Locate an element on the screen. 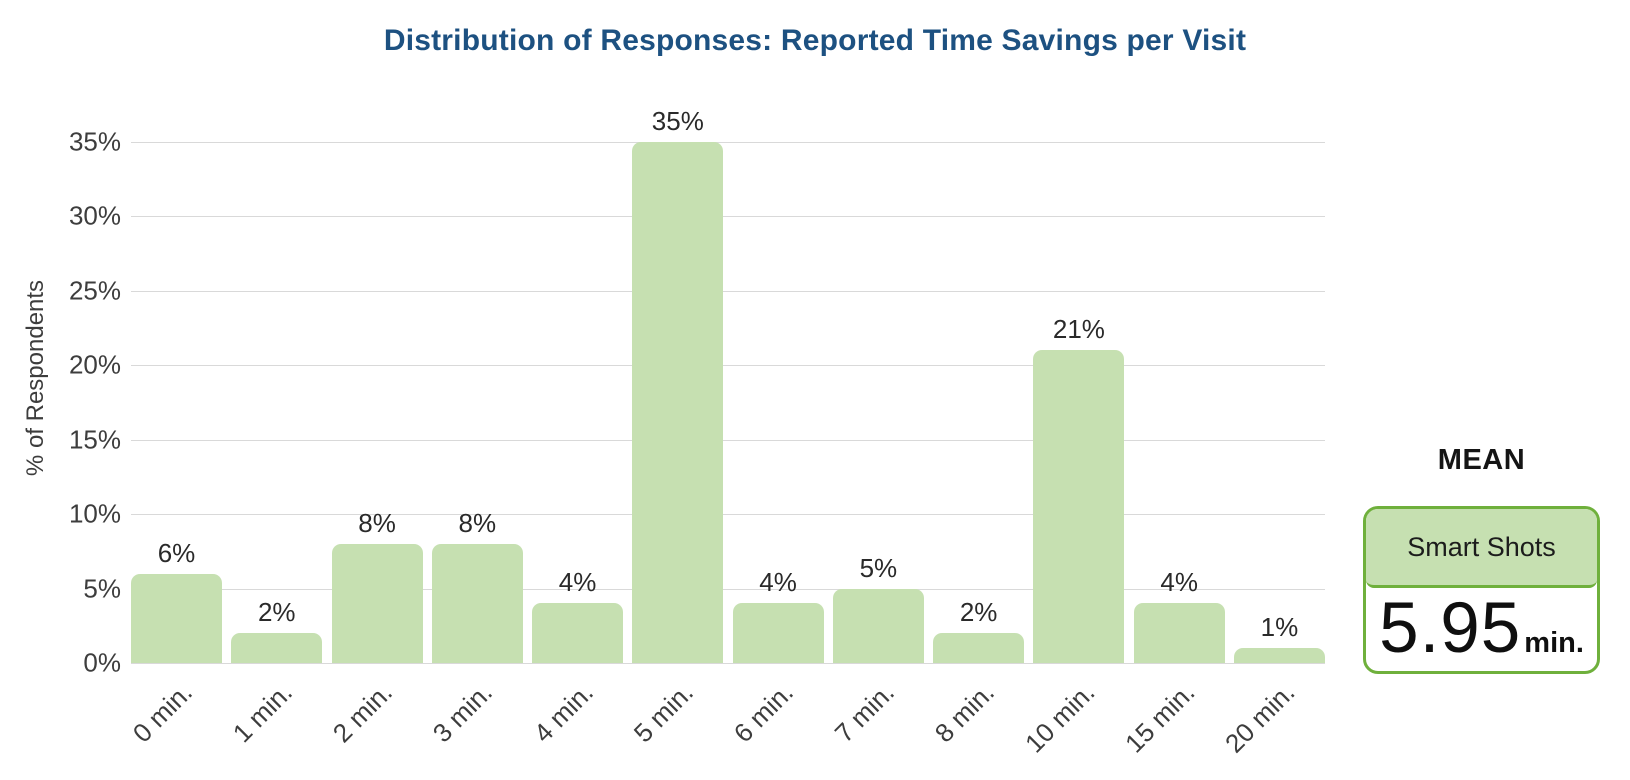  bar: 35% 5 min. is located at coordinates (676, 427).